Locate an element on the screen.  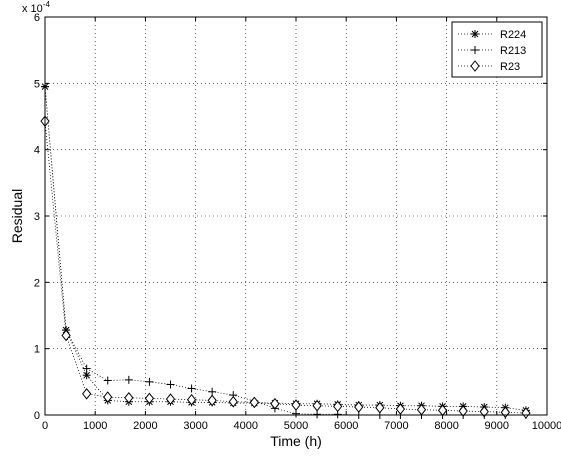
legend-marker-r224 is located at coordinates (475, 34).